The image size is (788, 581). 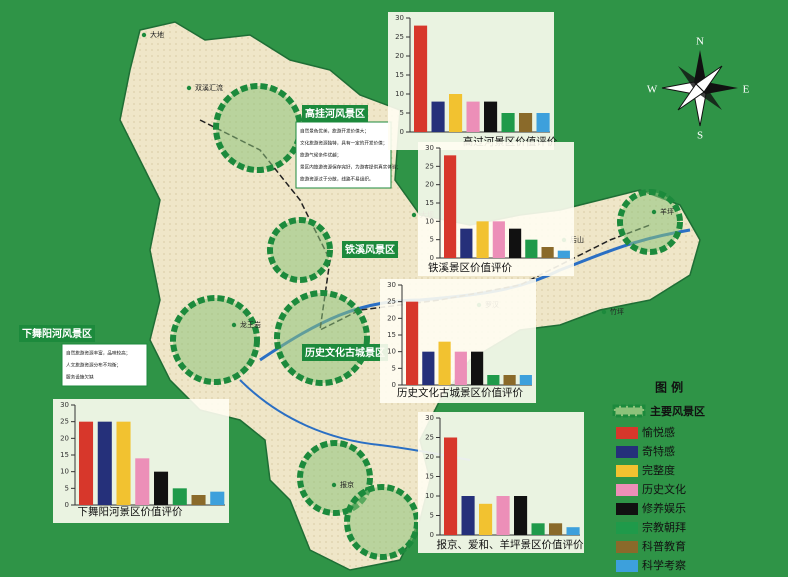 I want to click on chart-title: 报京、爱和、羊坪景区价值评价, so click(x=510, y=544).